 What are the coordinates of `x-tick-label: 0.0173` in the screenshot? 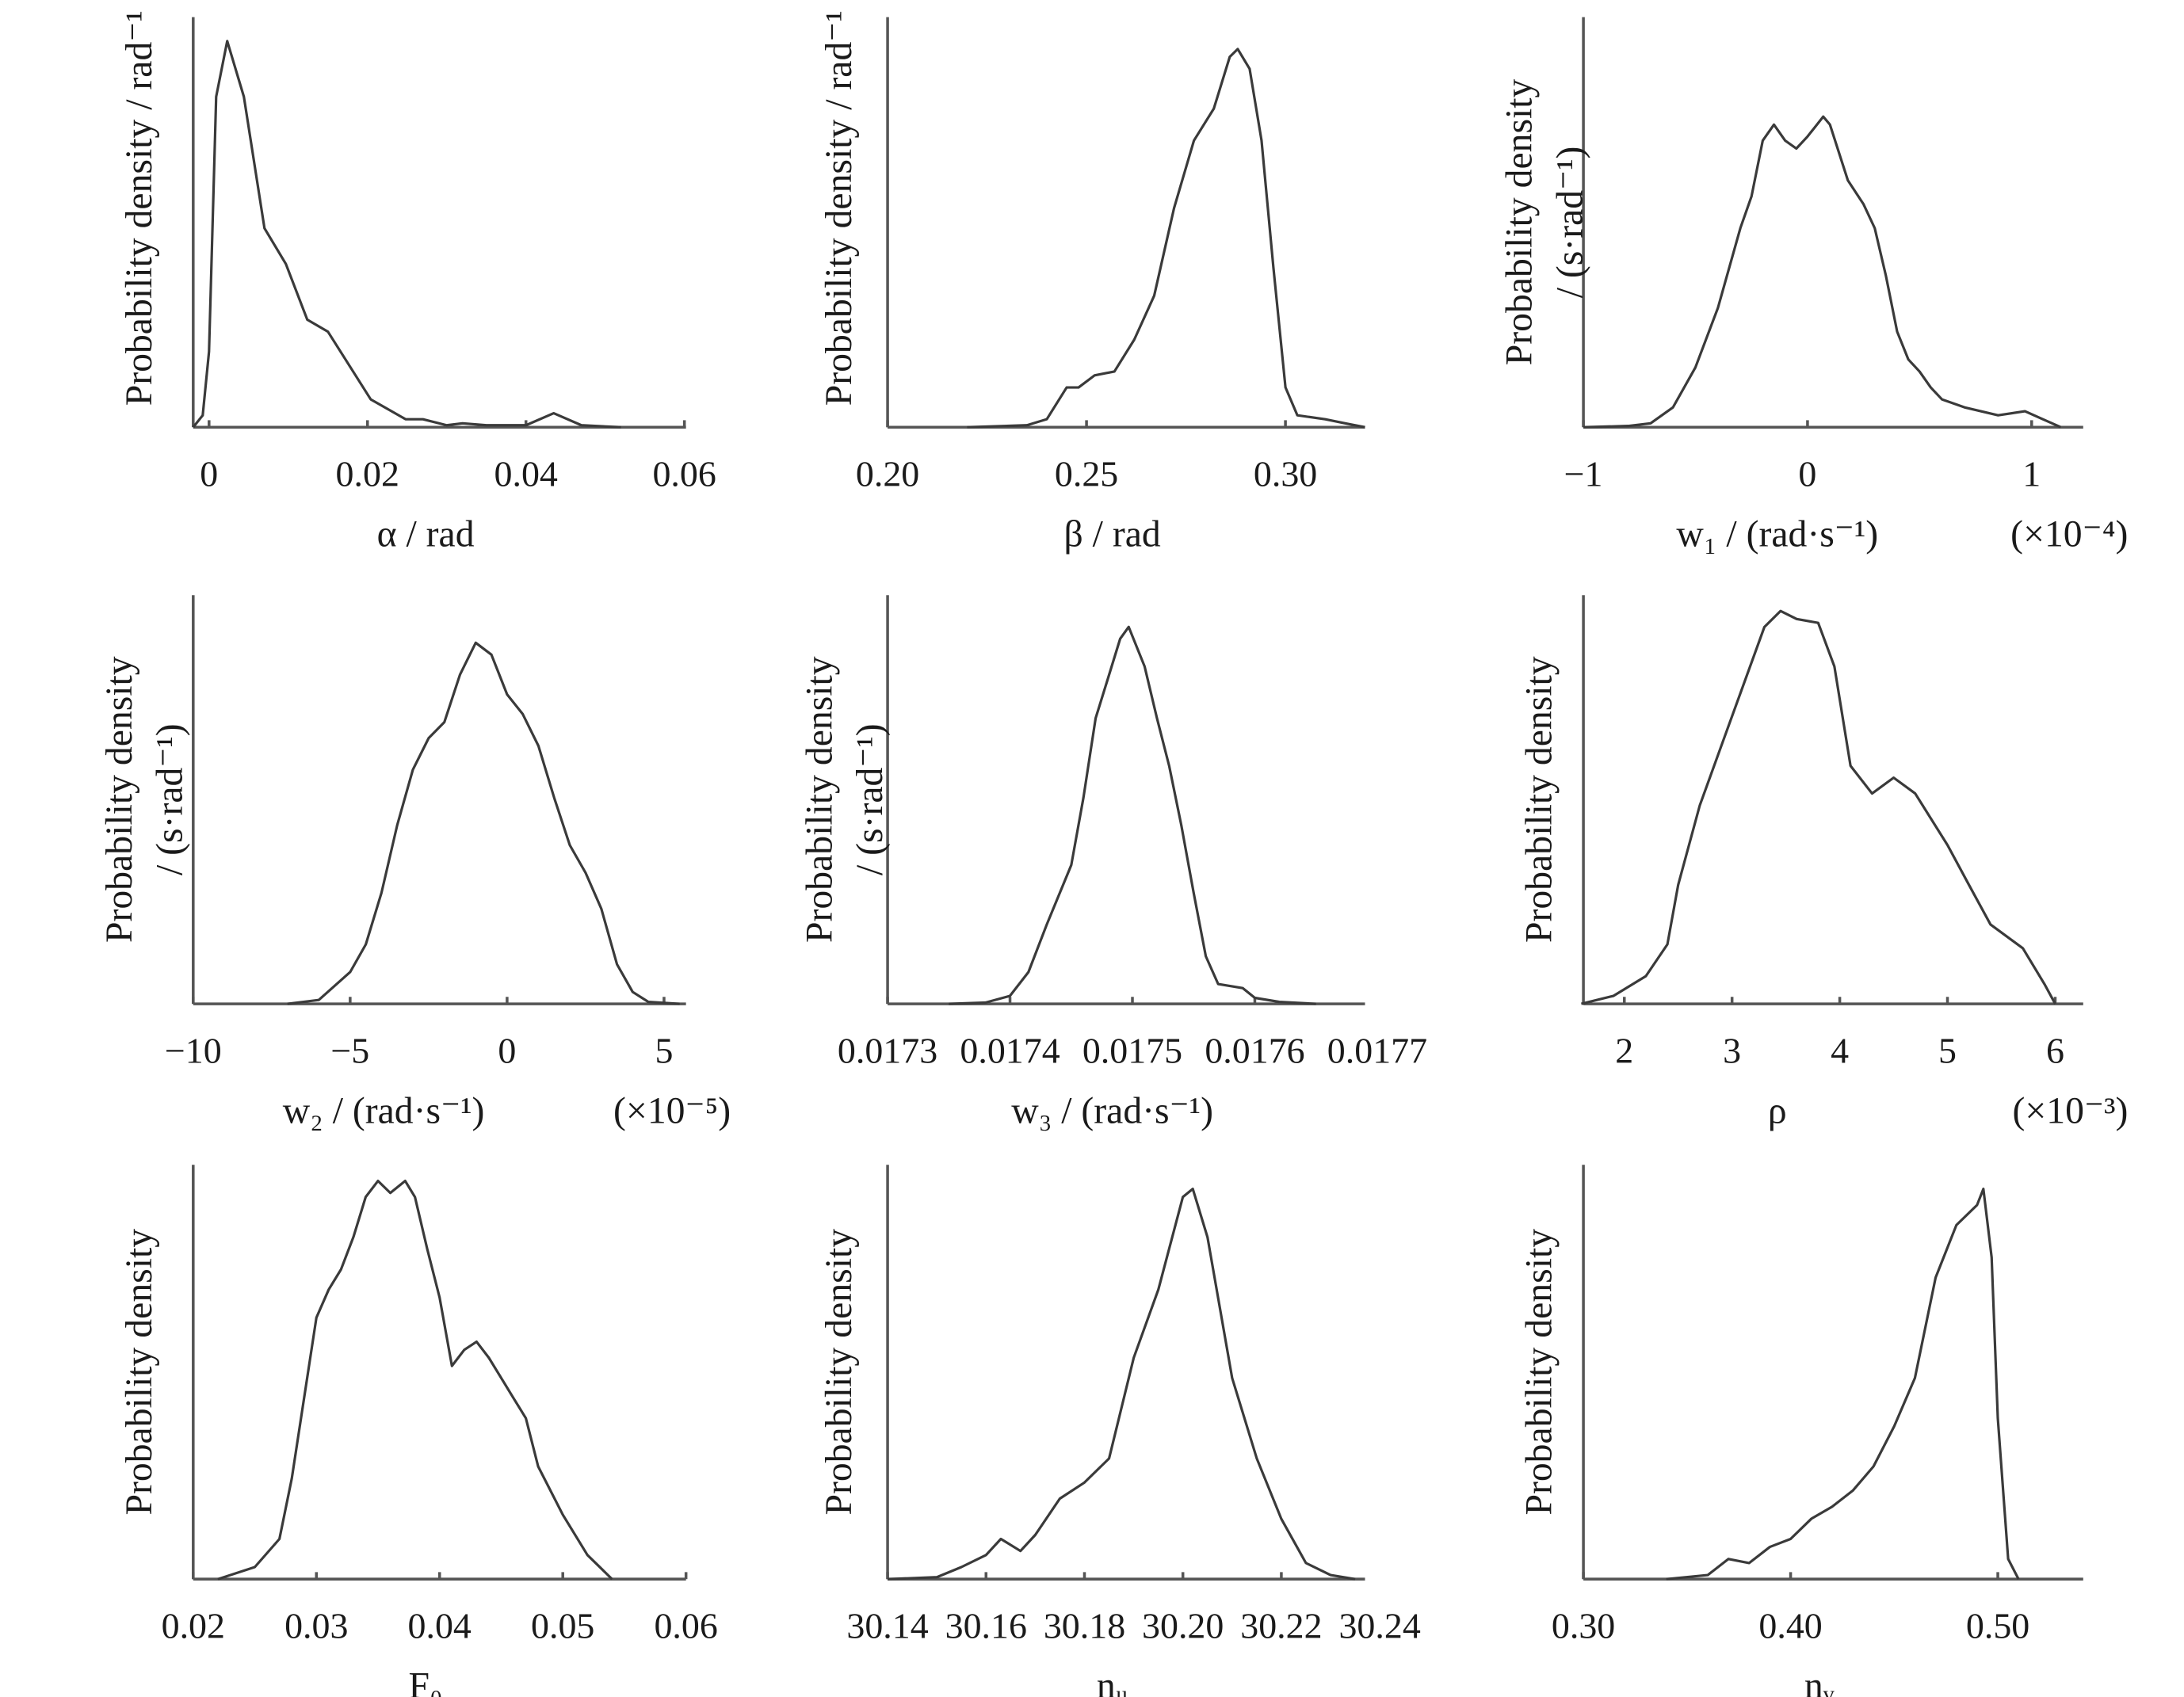 It's located at (887, 1050).